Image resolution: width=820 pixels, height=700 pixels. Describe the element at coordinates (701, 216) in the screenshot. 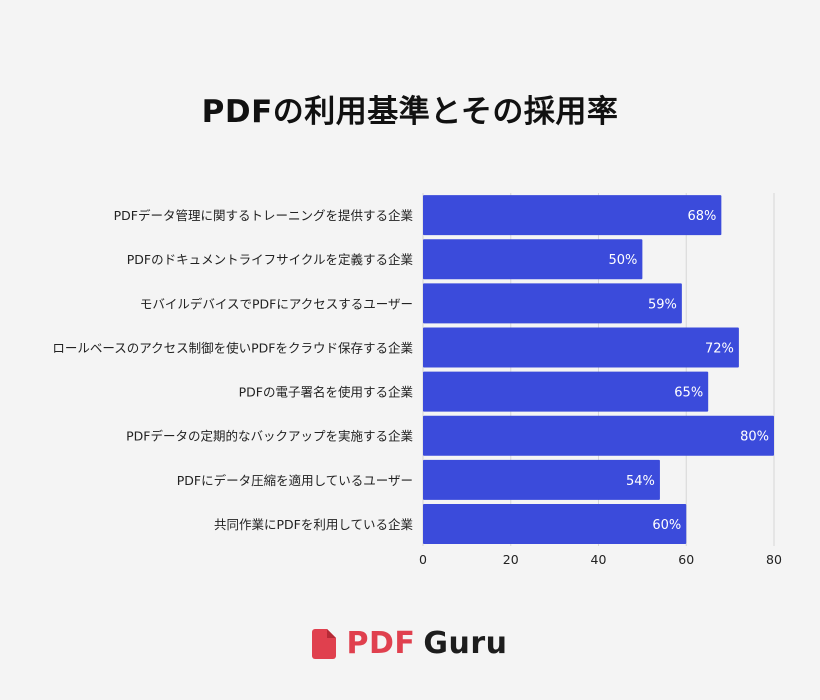

I see `bar-value-label: 68%` at that location.